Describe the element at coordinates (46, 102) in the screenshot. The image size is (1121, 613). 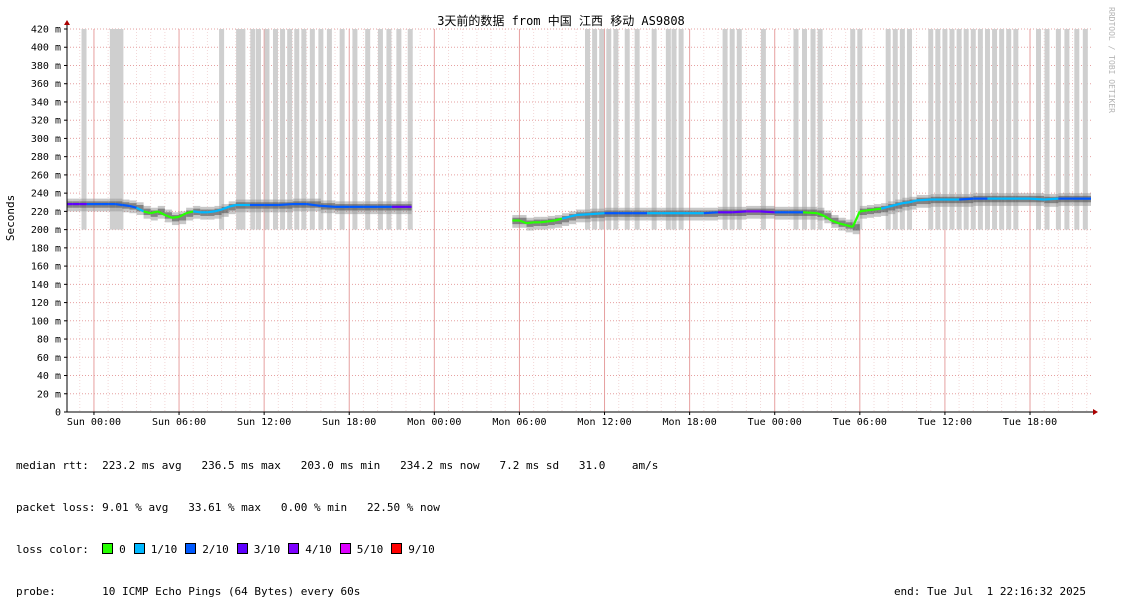
I see `y-tick-label: 340 m` at that location.